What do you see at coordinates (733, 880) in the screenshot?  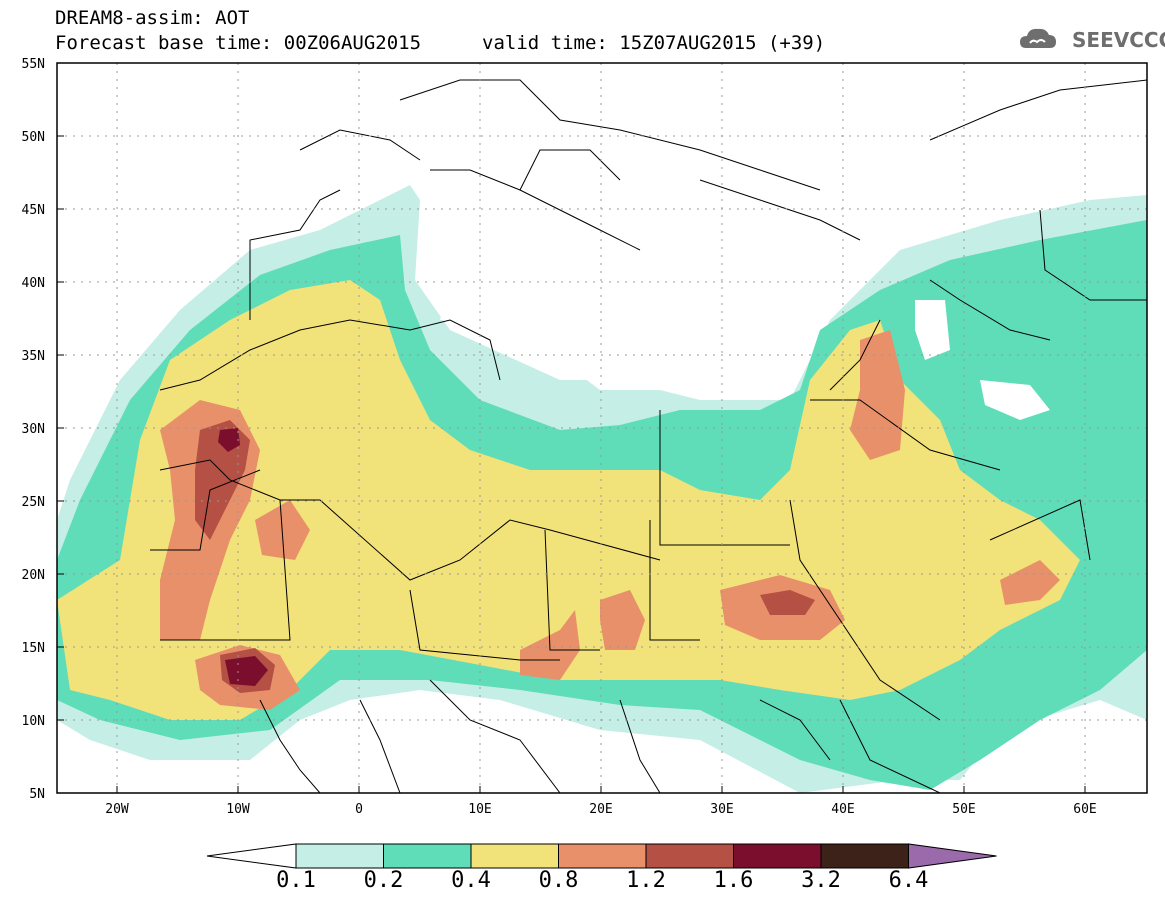 I see `legend-label: 1.6` at bounding box center [733, 880].